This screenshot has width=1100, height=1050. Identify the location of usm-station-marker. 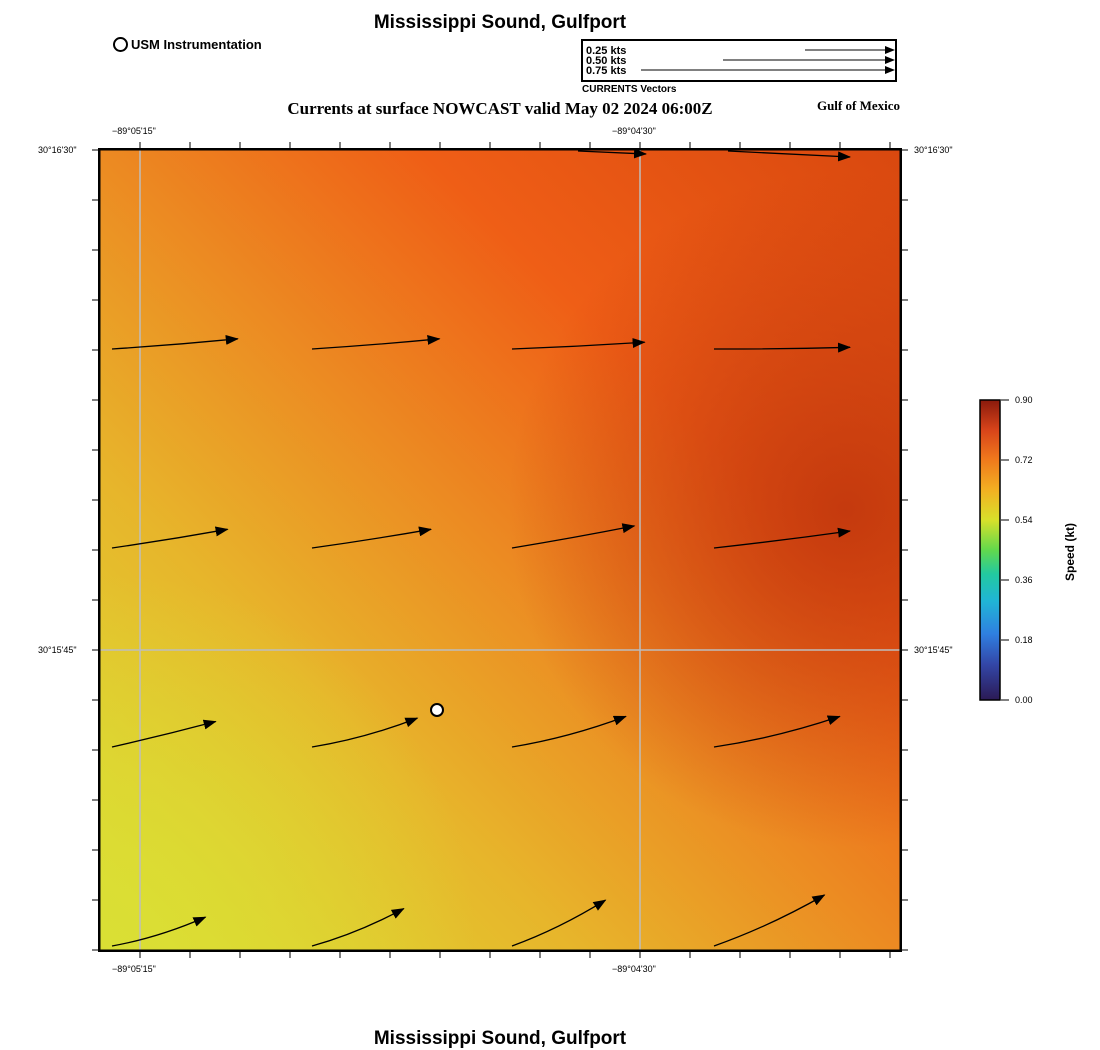
(437, 710).